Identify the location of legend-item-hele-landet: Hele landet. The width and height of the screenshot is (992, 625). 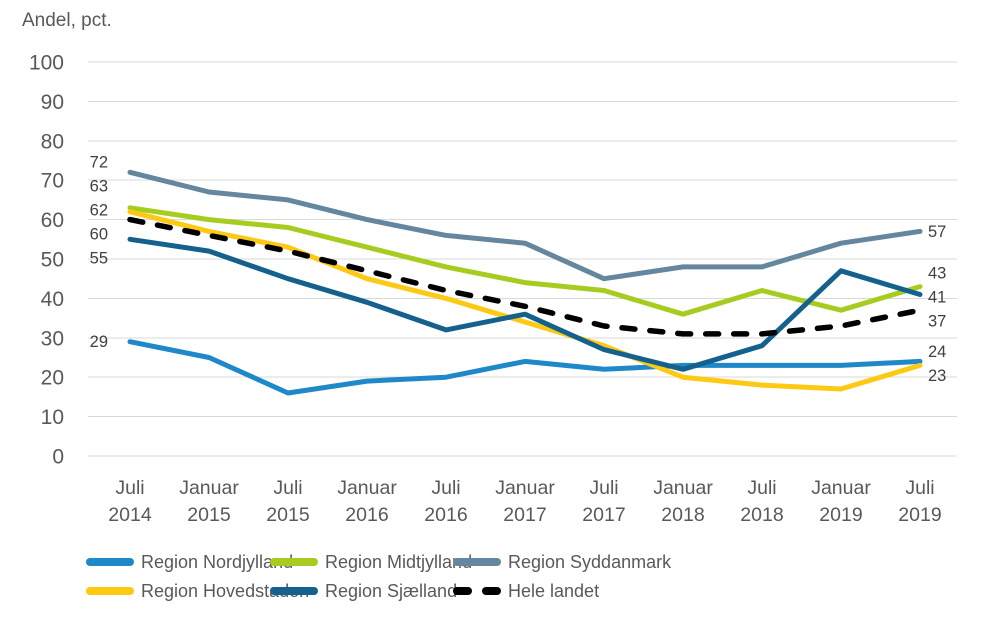
(526, 591).